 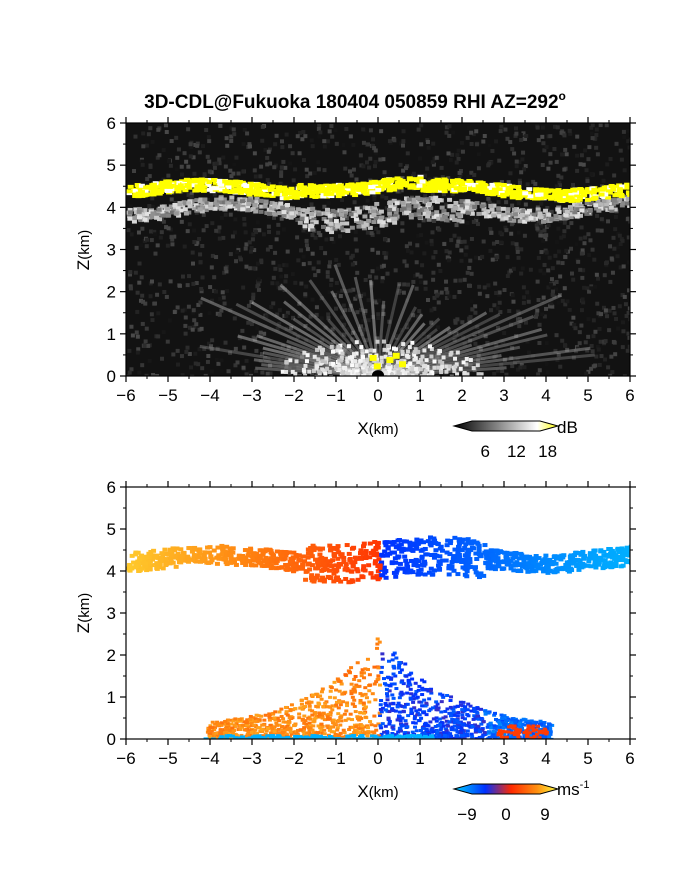 What do you see at coordinates (251, 395) in the screenshot?
I see `top-x-tick-label: −3` at bounding box center [251, 395].